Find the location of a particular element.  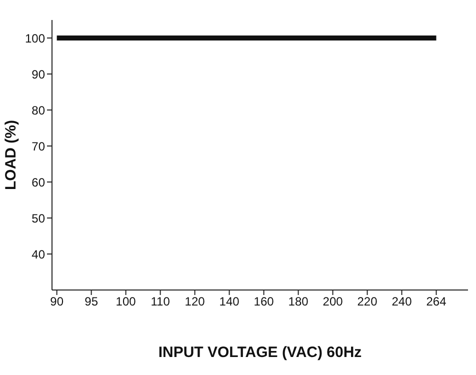

x-tick-label: 160 is located at coordinates (264, 301).